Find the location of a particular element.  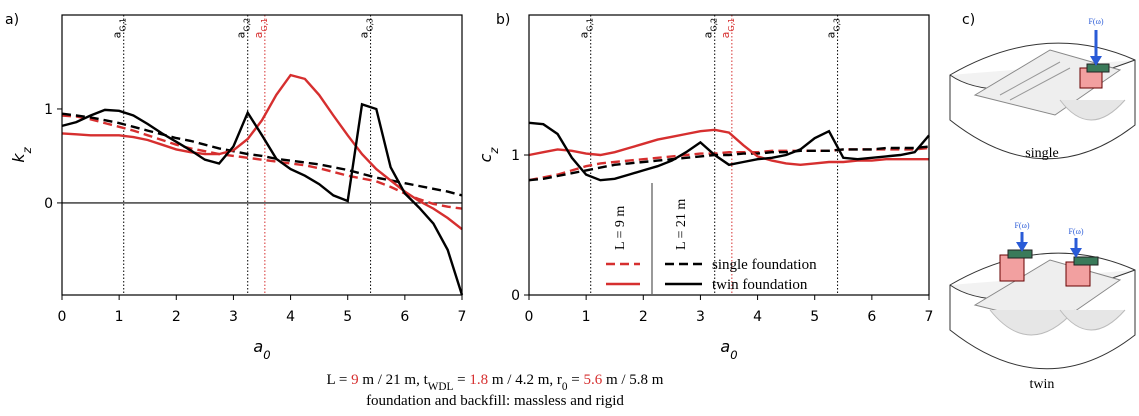

diagram-label: single is located at coordinates (1041, 153).